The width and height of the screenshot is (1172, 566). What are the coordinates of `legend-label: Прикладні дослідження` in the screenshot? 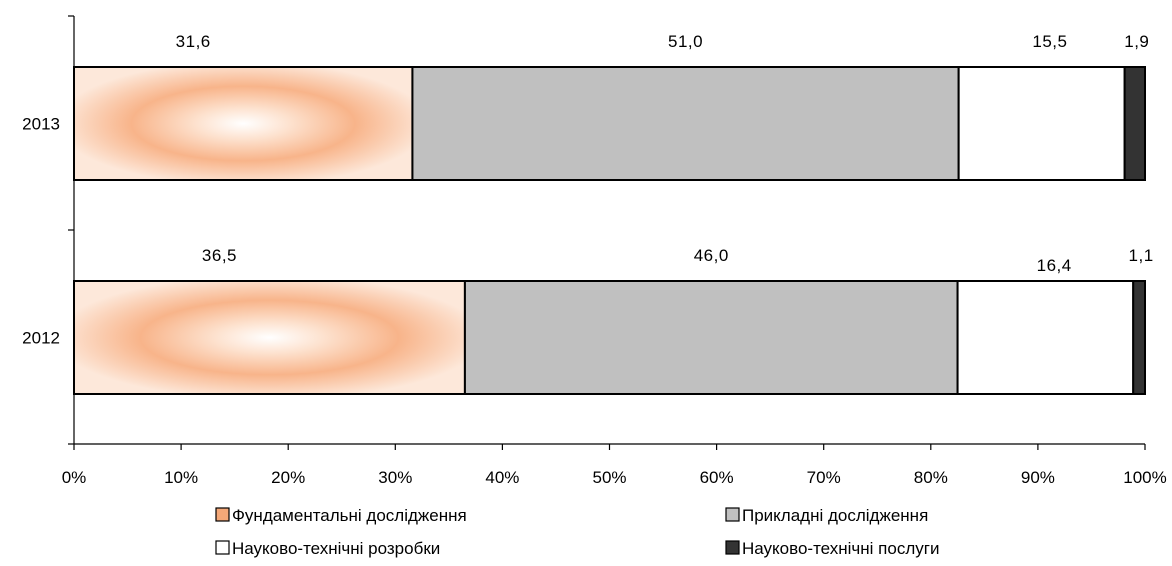 It's located at (835, 515).